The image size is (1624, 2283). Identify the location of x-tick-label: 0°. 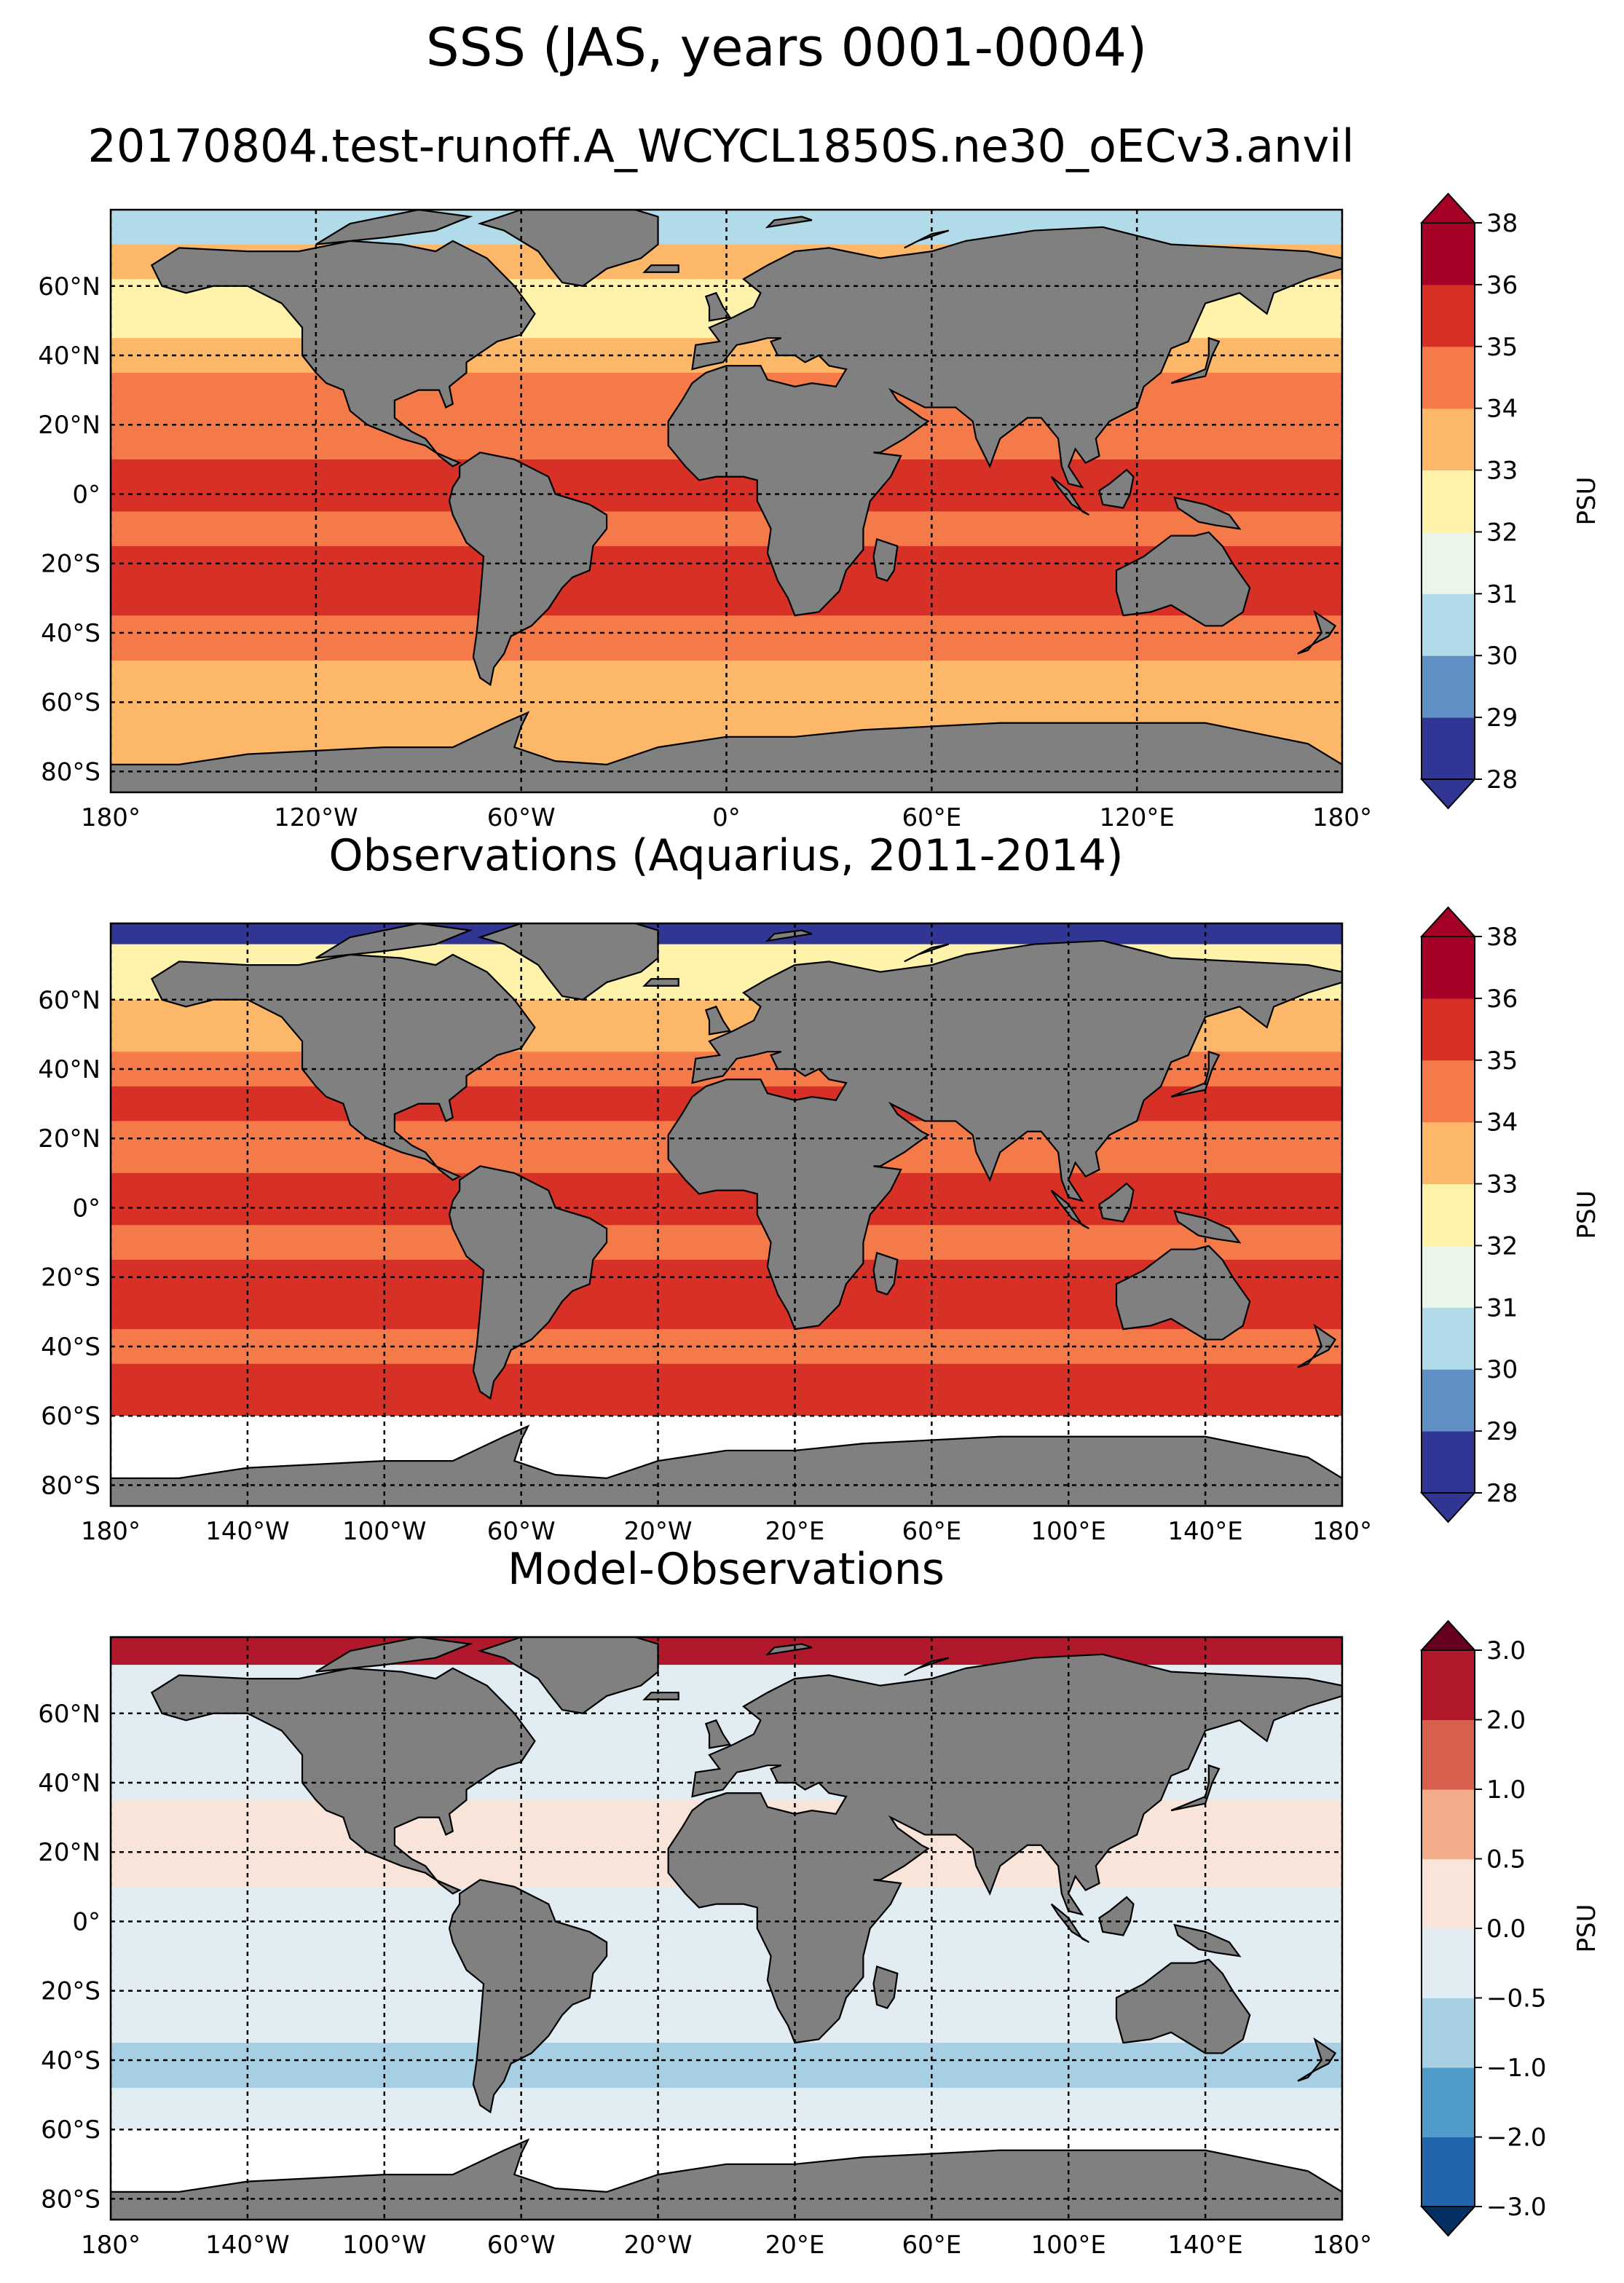
(726, 817).